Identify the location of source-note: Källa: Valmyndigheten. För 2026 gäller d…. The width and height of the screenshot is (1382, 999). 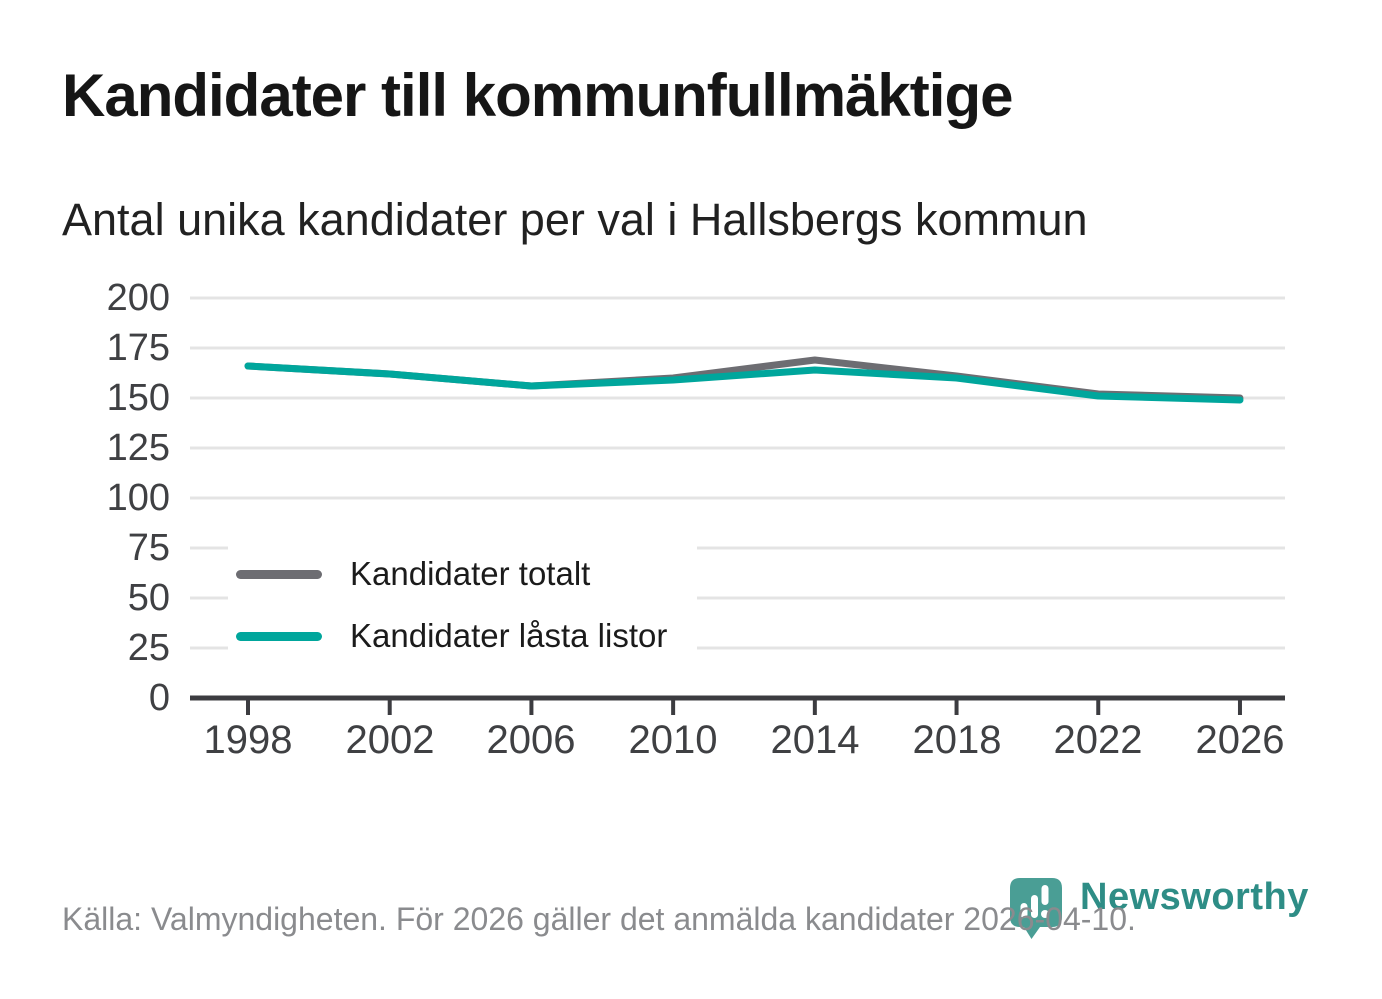
(599, 919).